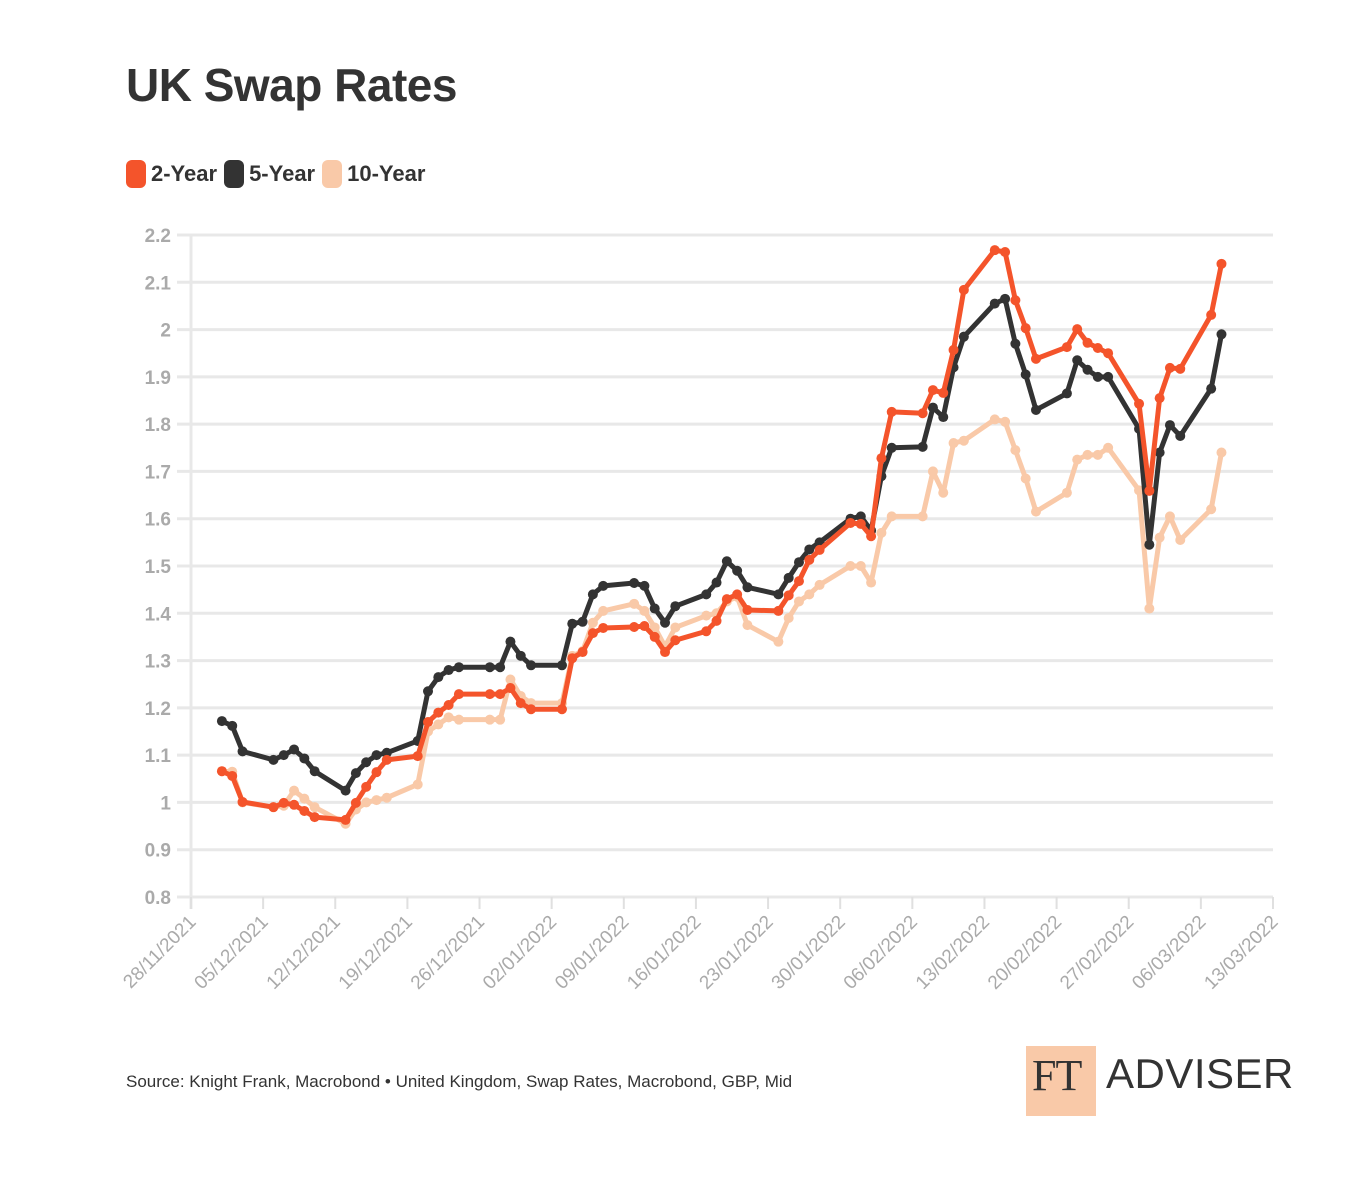 Image resolution: width=1356 pixels, height=1188 pixels. I want to click on x-tick-label: 05/12/2021, so click(232, 953).